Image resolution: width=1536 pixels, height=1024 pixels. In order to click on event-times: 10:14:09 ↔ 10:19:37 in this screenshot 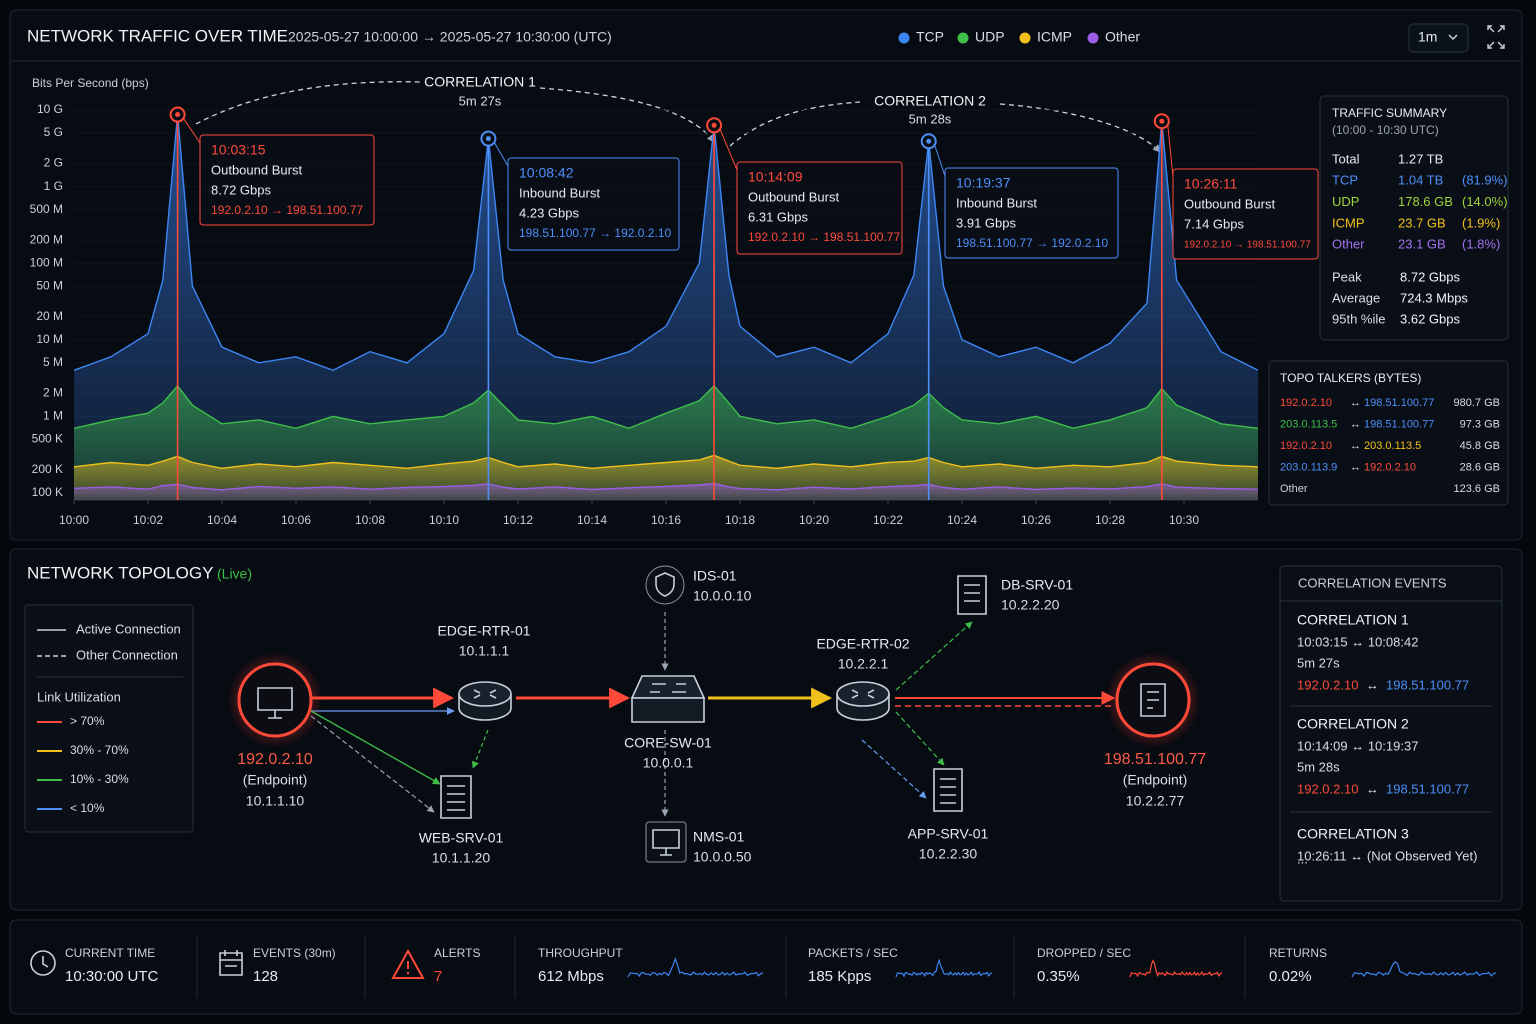, I will do `click(1357, 745)`.